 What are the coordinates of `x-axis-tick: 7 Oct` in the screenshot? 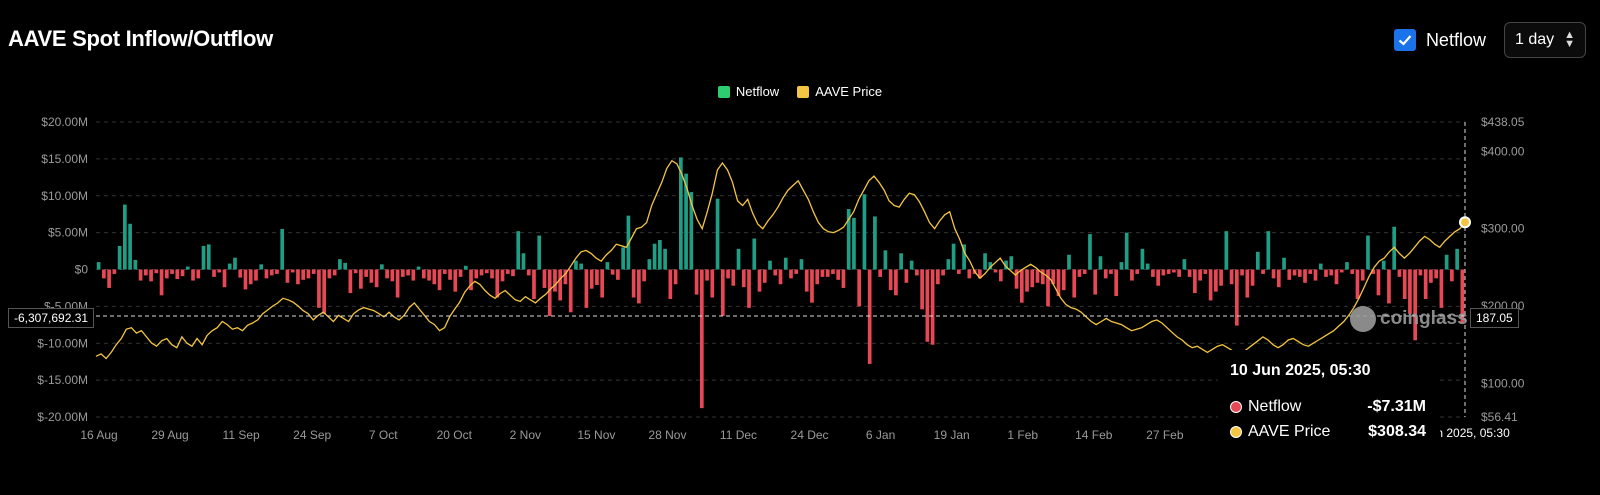 It's located at (383, 435).